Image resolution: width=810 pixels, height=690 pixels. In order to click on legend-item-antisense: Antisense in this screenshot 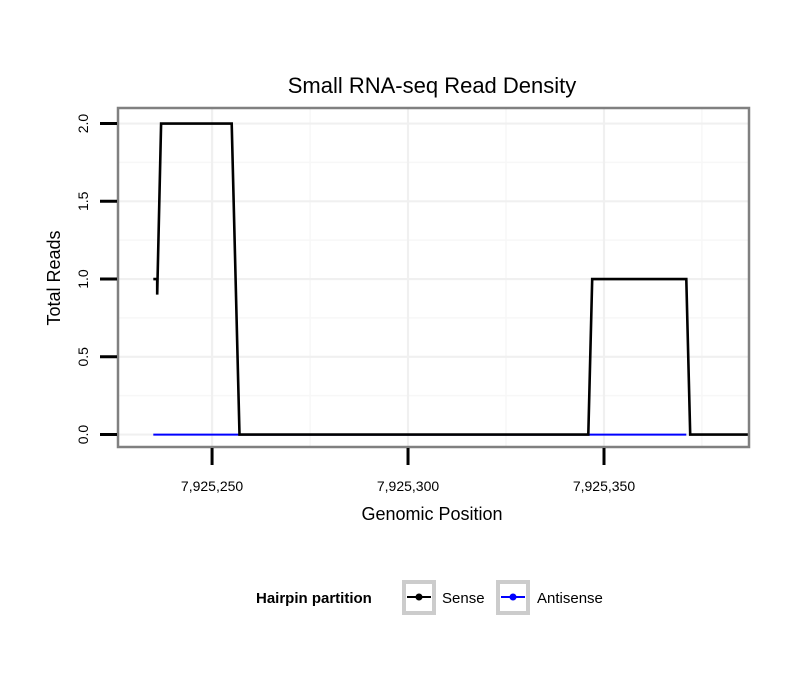, I will do `click(549, 597)`.